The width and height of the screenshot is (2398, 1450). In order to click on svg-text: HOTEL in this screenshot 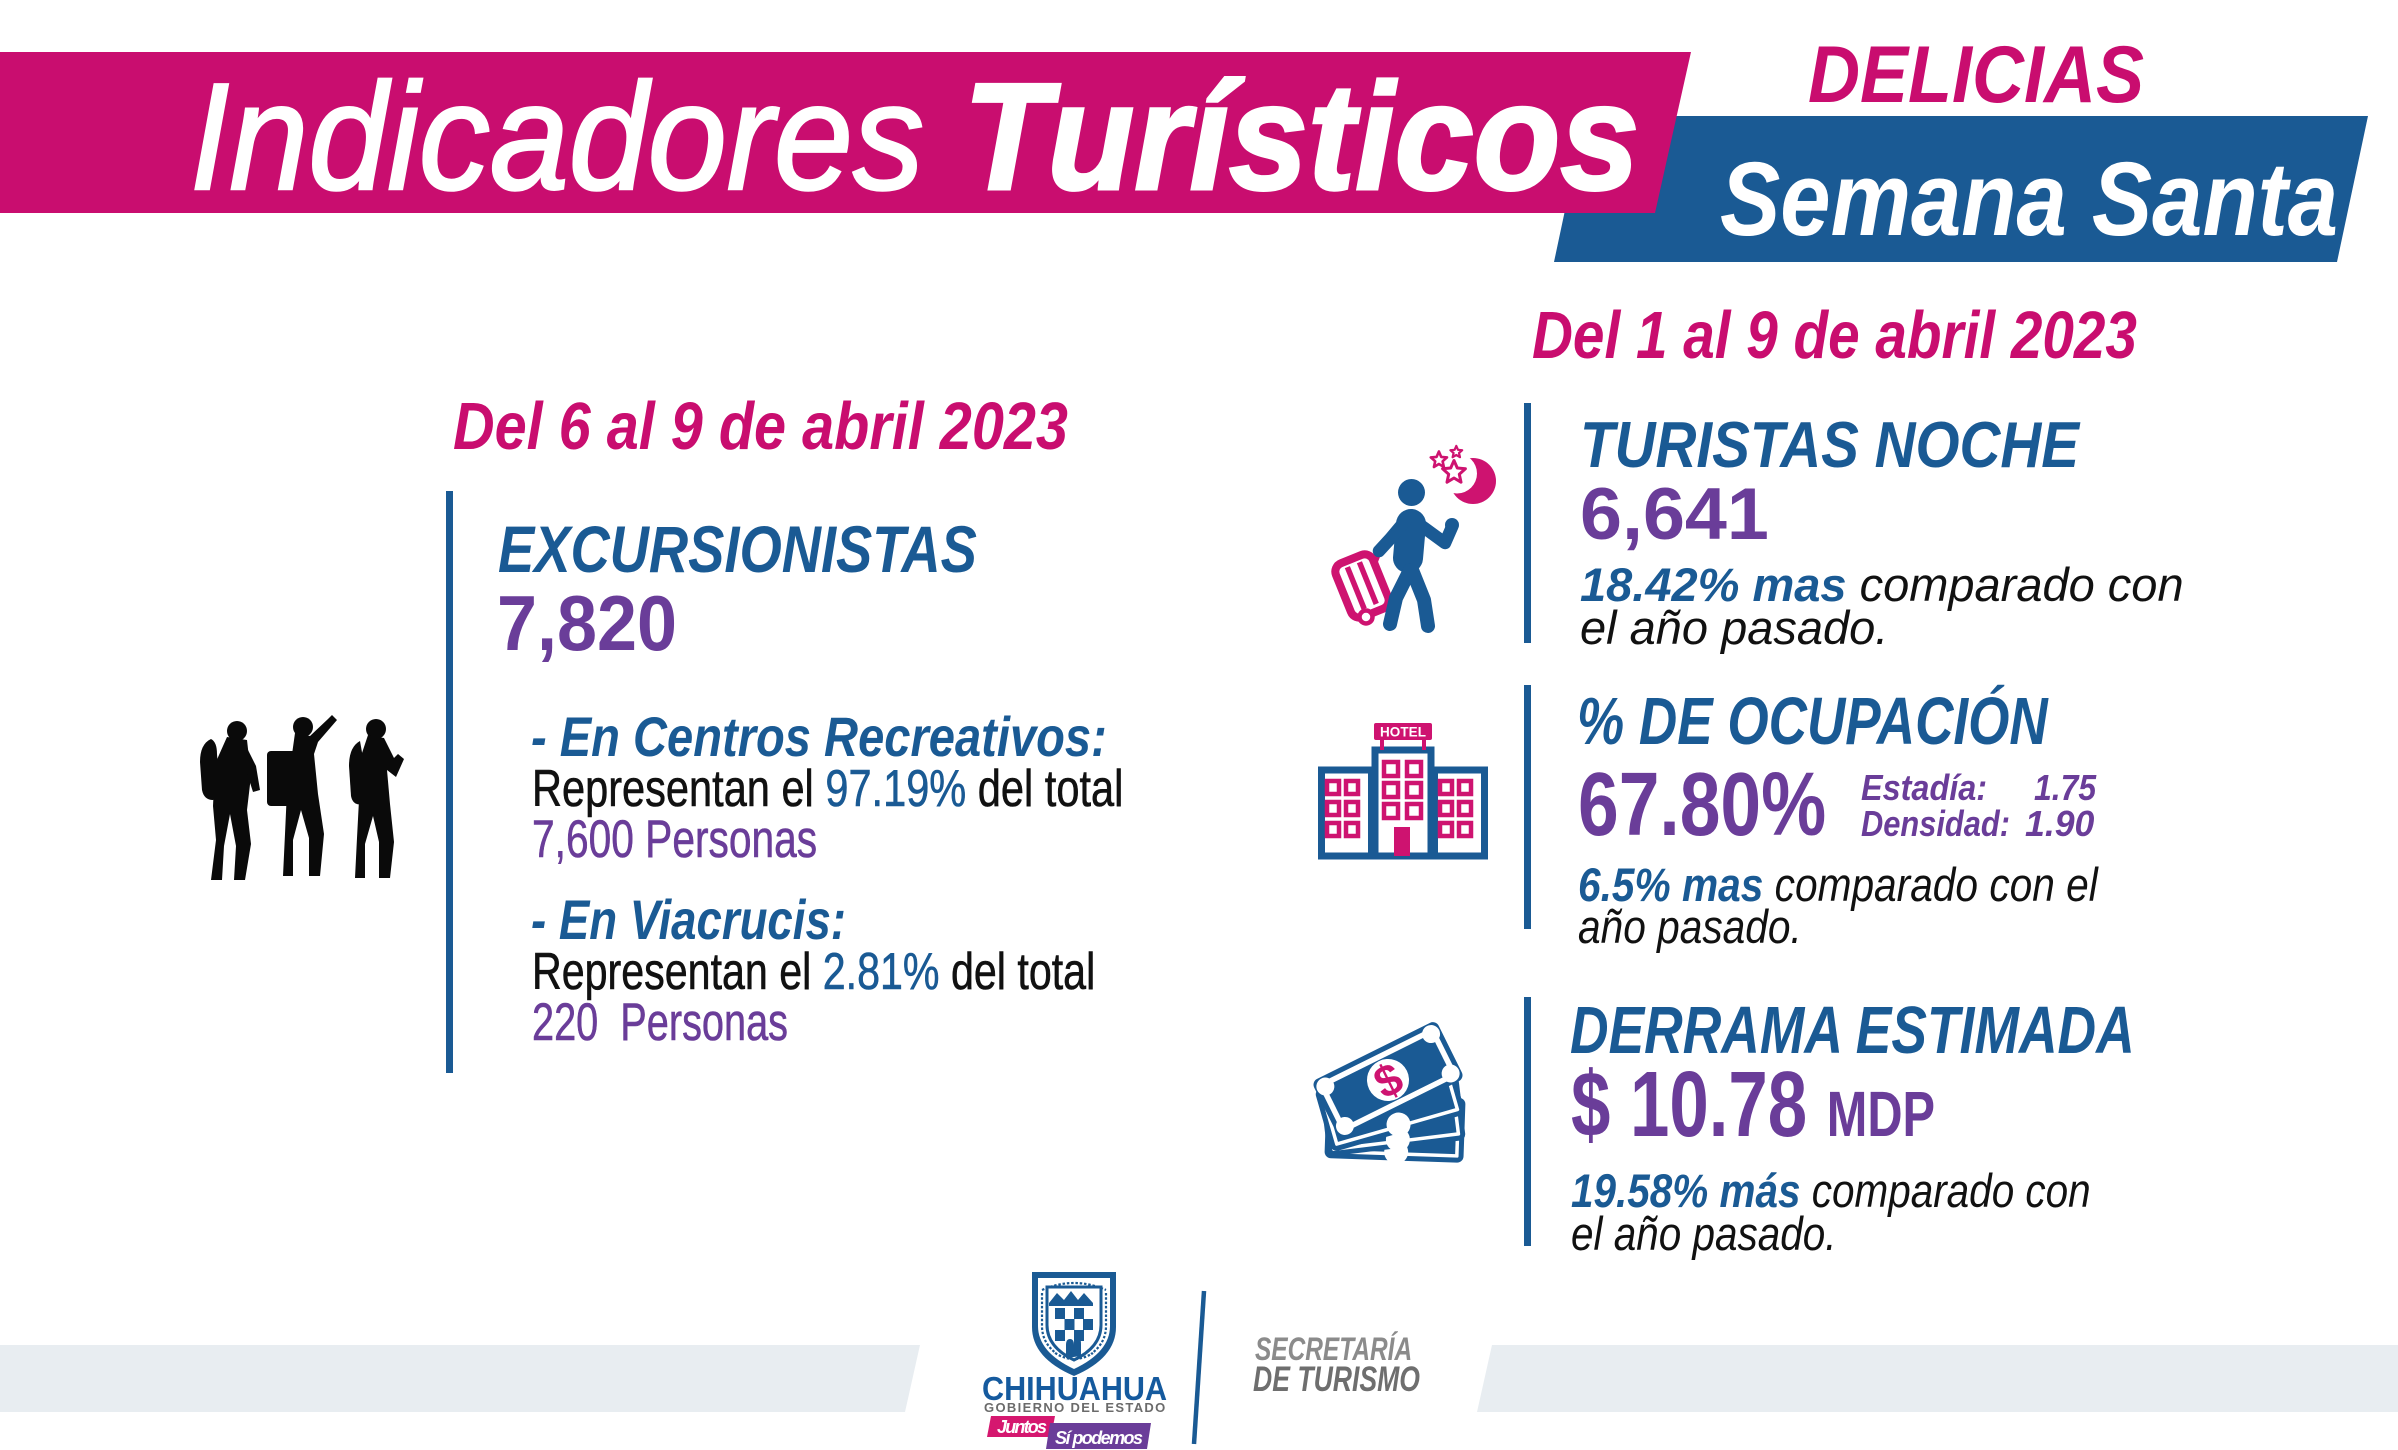, I will do `click(1403, 732)`.